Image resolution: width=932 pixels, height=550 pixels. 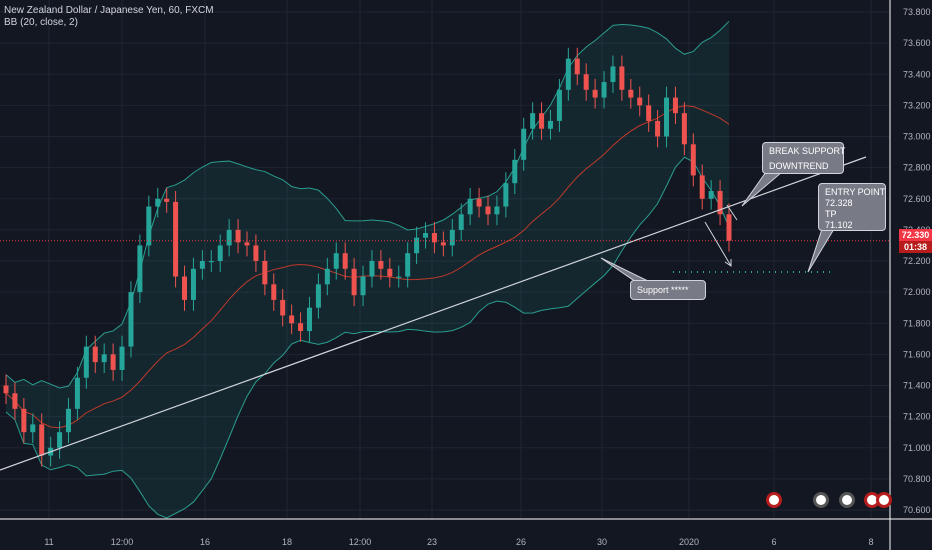 What do you see at coordinates (917, 386) in the screenshot?
I see `price-tick-label: 71.400` at bounding box center [917, 386].